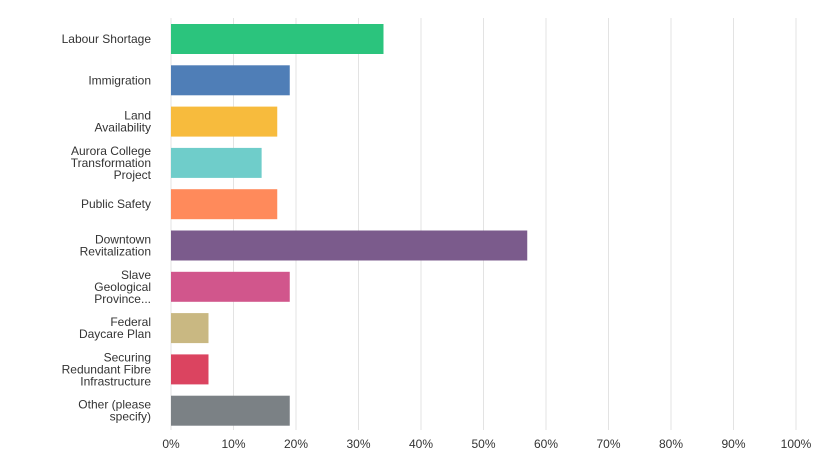  I want to click on x-tick-label: 60%, so click(546, 444).